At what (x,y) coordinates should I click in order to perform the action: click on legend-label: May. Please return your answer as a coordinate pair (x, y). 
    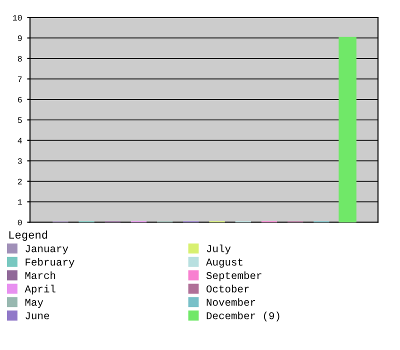
    Looking at the image, I should click on (34, 303).